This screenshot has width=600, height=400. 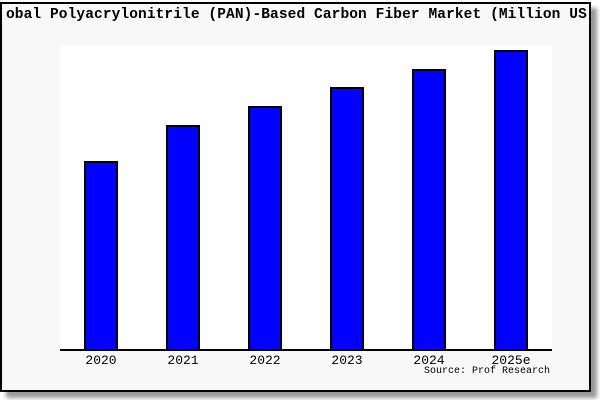 I want to click on x-tick-label-2022: 2022, so click(x=265, y=360).